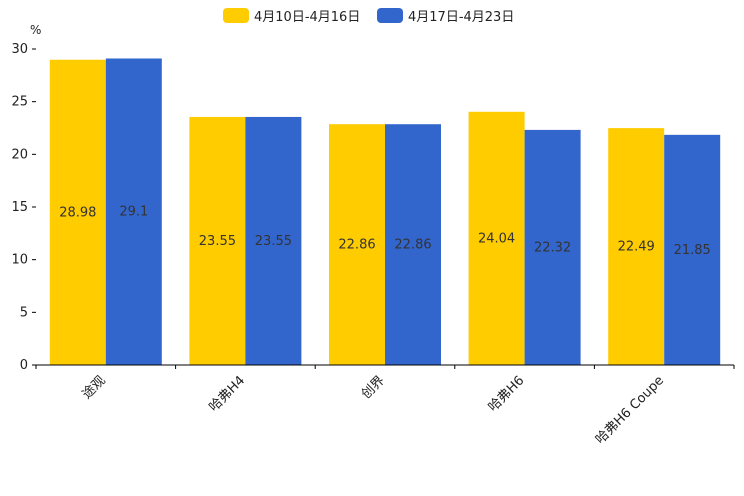 The height and width of the screenshot is (496, 744). I want to click on x-category-label: 途观, so click(94, 388).